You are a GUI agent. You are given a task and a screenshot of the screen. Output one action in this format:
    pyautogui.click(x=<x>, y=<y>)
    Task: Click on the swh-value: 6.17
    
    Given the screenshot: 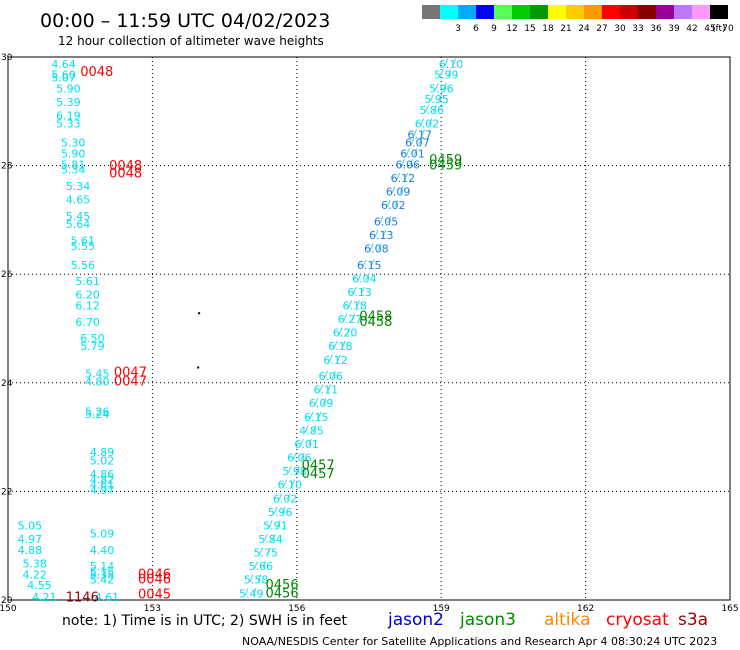 What is the action you would take?
    pyautogui.click(x=420, y=134)
    